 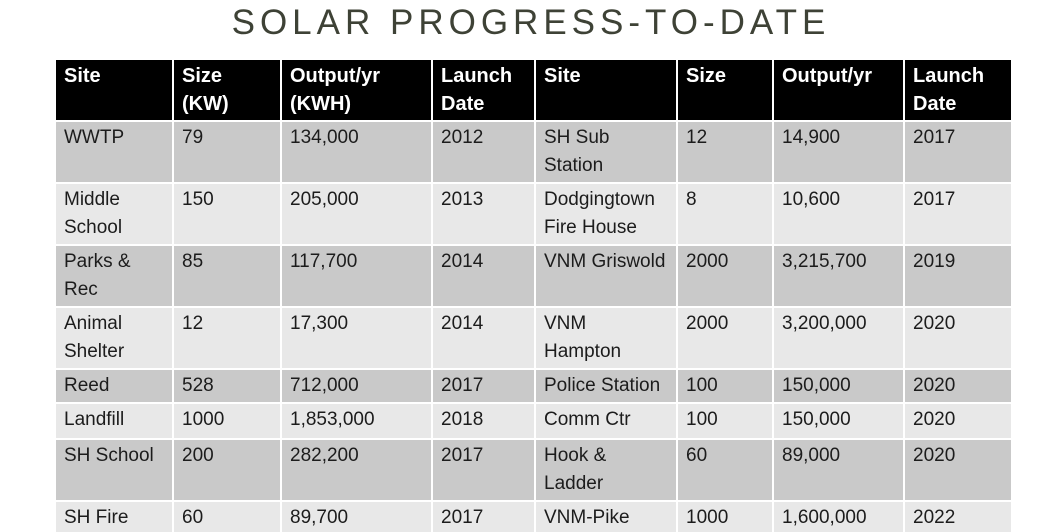 I want to click on cell-size: 150, so click(x=227, y=214).